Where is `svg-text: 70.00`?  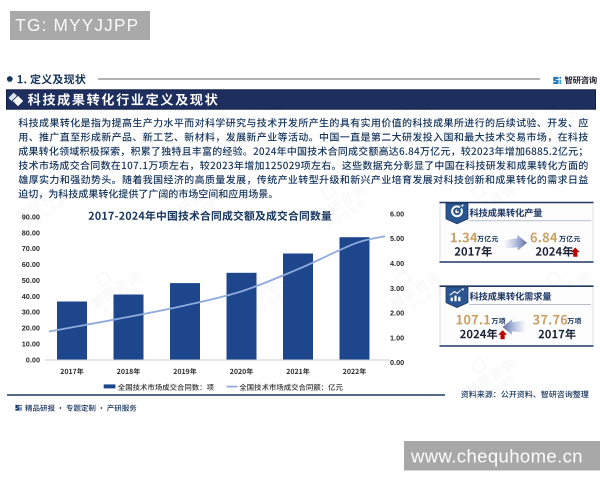
svg-text: 70.00 is located at coordinates (31, 248).